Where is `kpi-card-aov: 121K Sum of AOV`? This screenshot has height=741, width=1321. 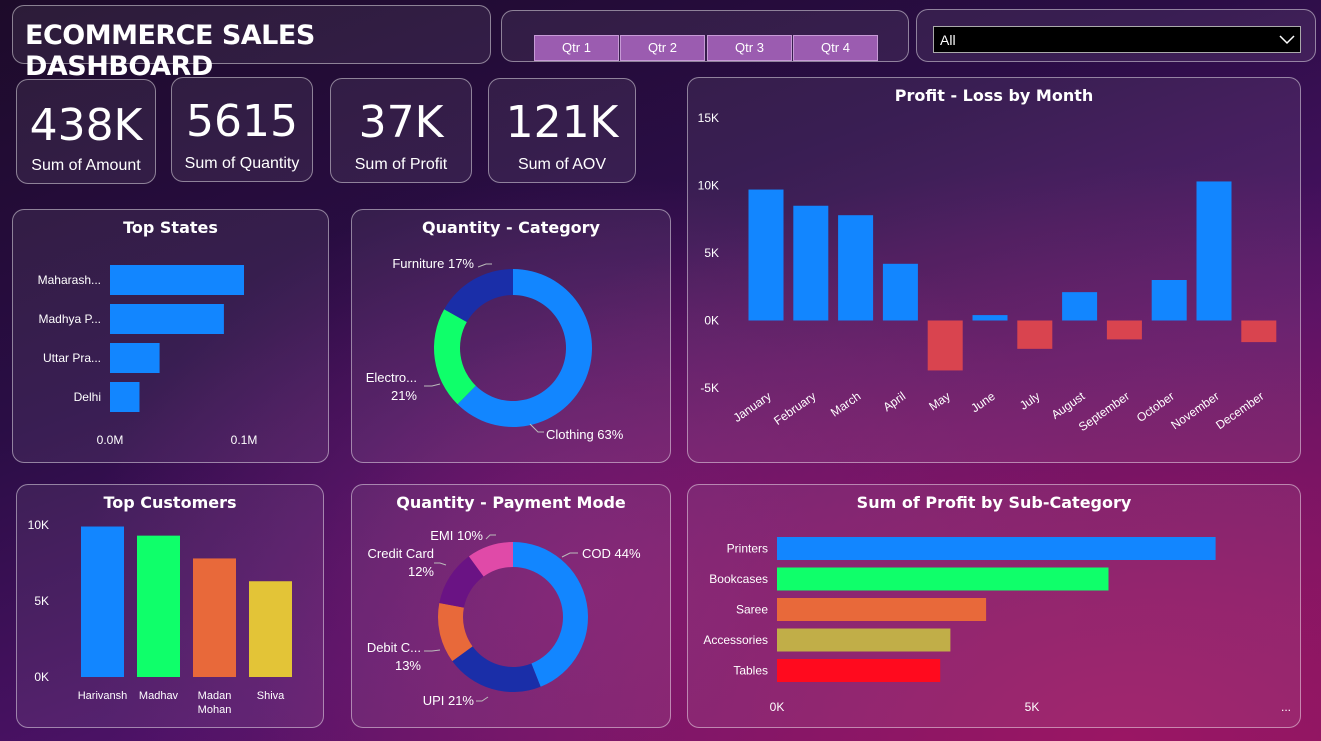
kpi-card-aov: 121K Sum of AOV is located at coordinates (562, 130).